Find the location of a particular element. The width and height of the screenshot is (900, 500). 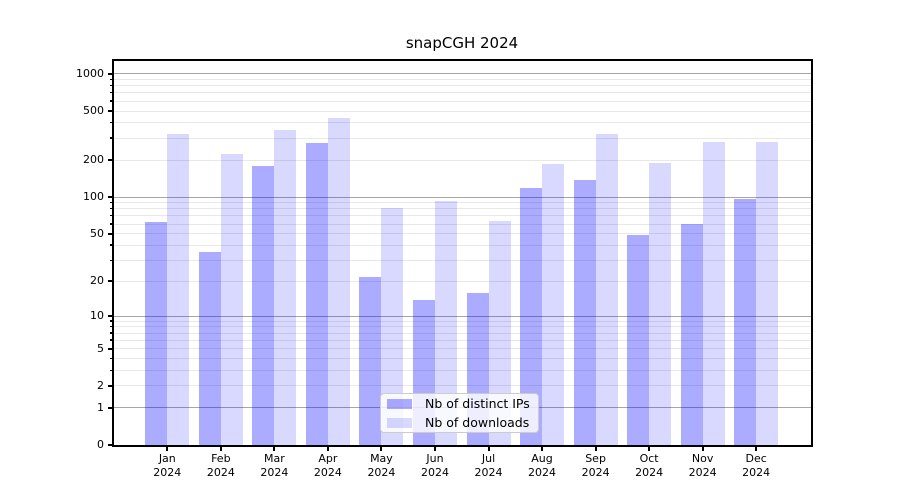

y-tick-label: 1000 is located at coordinates (90, 73).